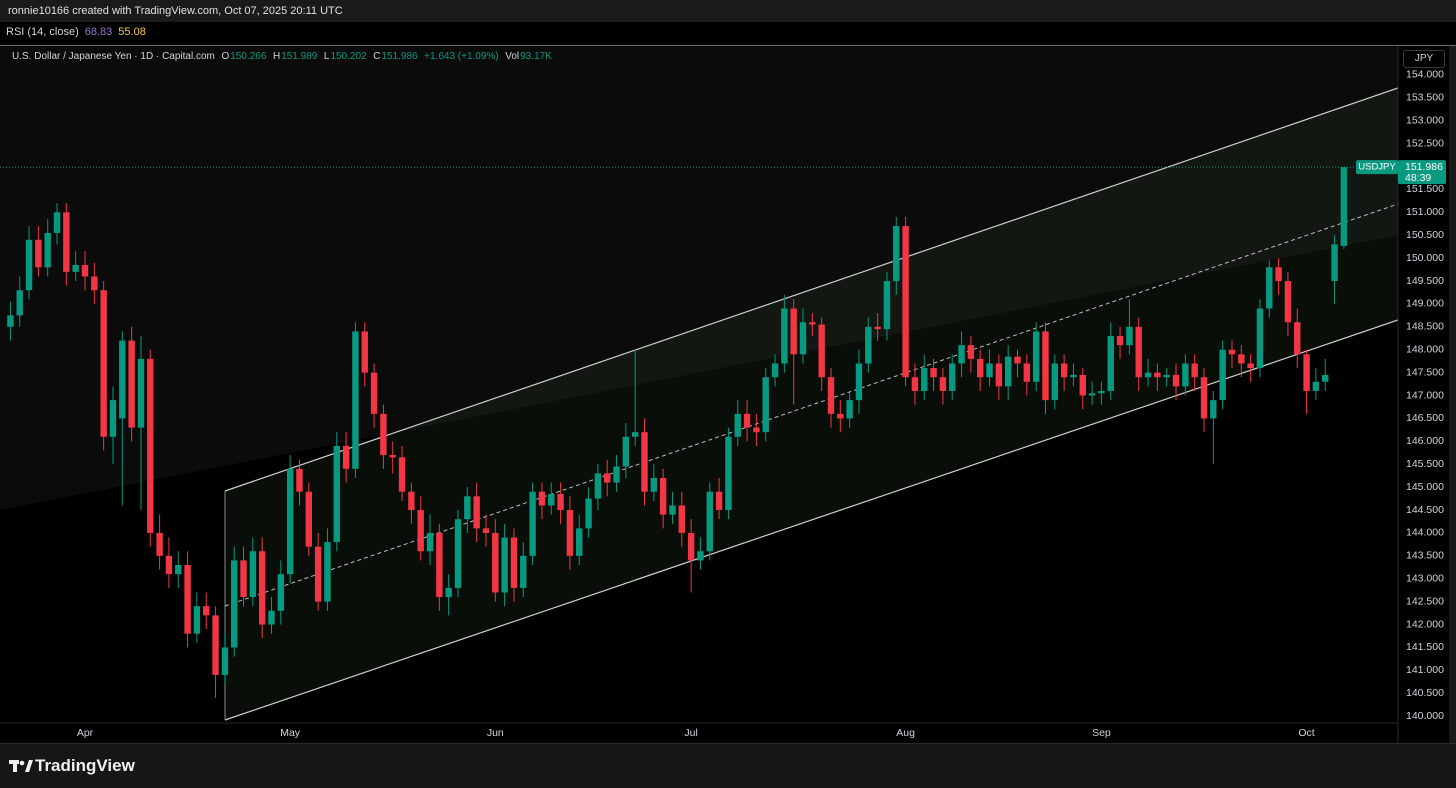 The image size is (1456, 788). I want to click on y-tick-label: 149.000, so click(1425, 304).